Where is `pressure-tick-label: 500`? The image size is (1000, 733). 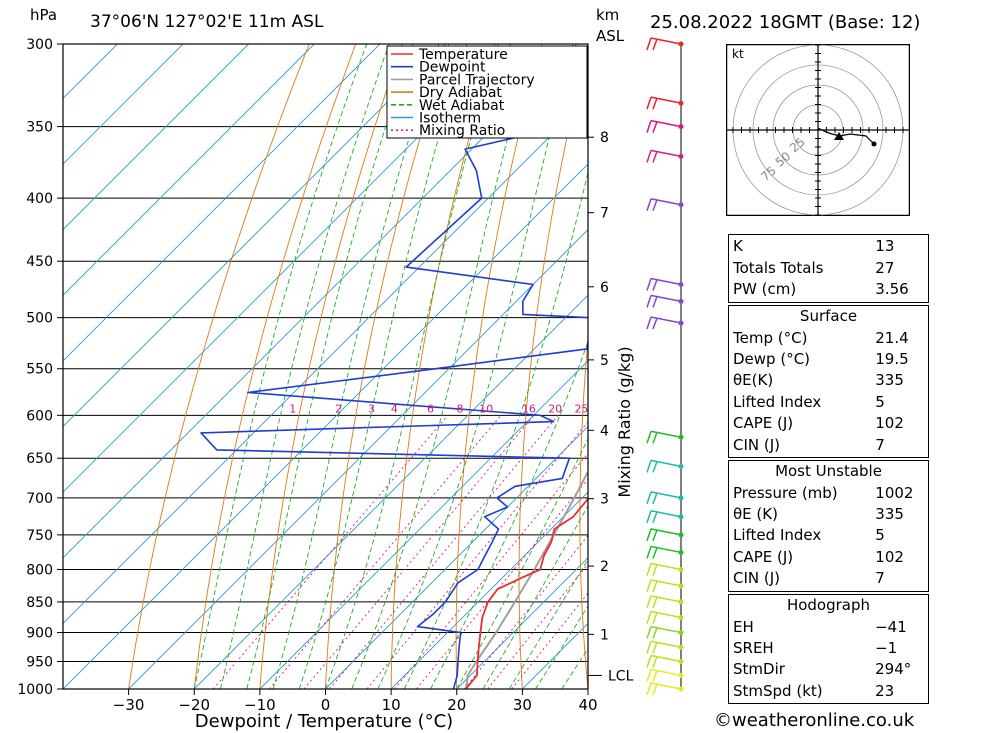 pressure-tick-label: 500 is located at coordinates (39, 319).